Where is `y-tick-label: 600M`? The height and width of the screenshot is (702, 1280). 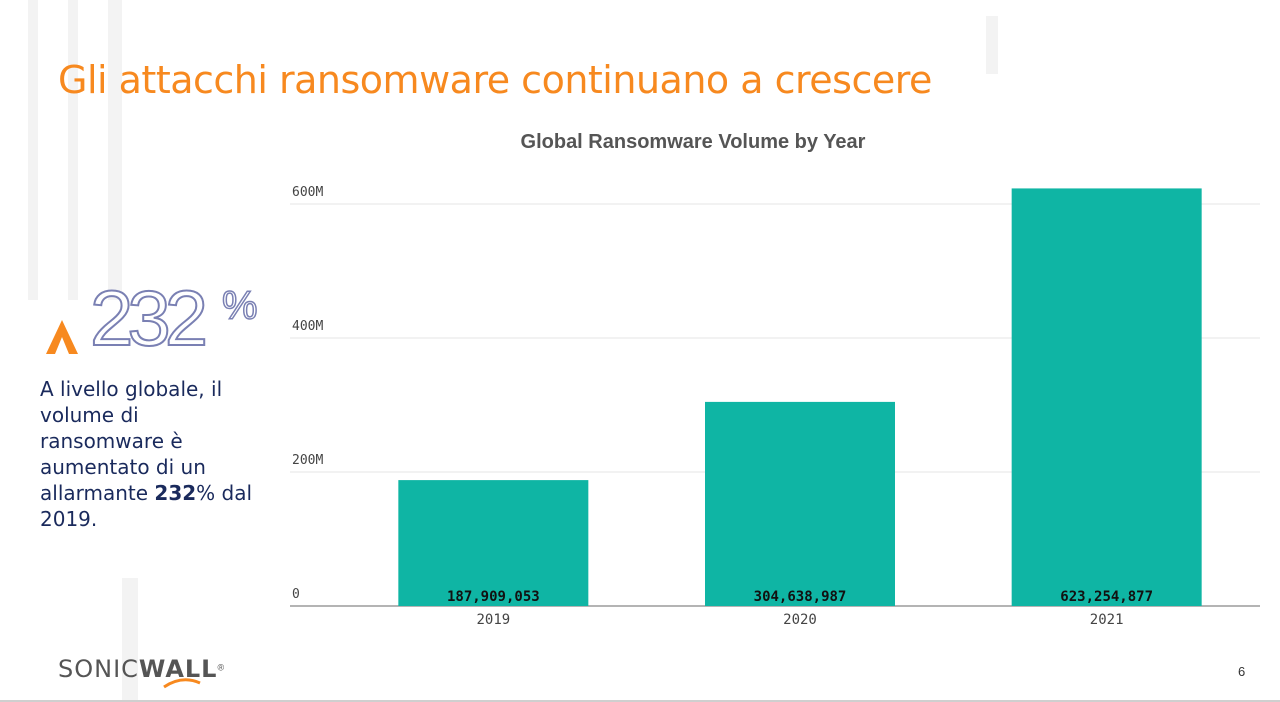
y-tick-label: 600M is located at coordinates (307, 192).